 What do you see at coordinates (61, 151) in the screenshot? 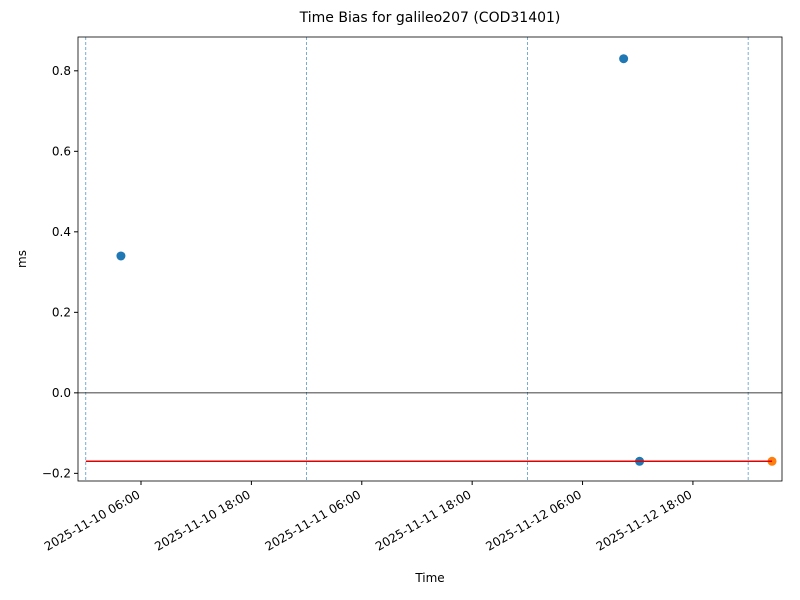
I see `y-tick-label: 0.6` at bounding box center [61, 151].